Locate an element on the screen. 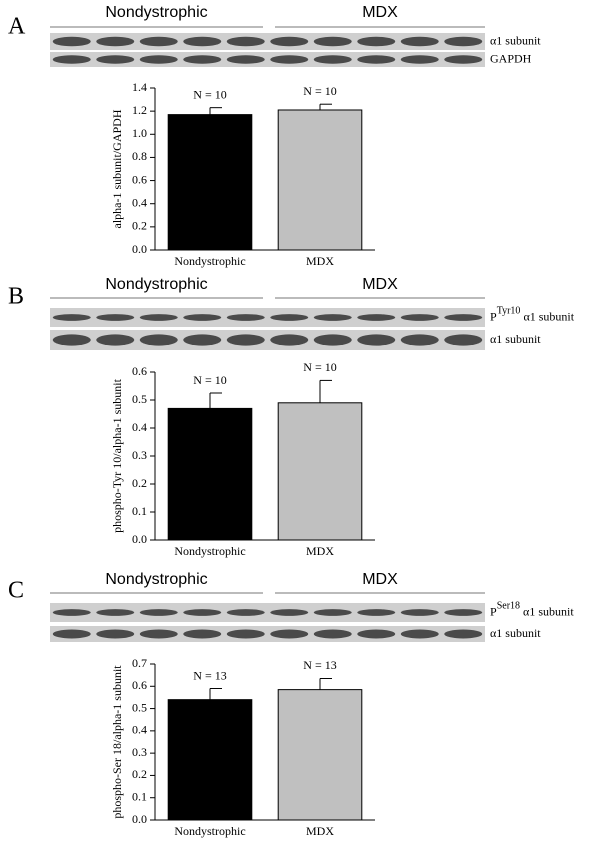 This screenshot has width=601, height=849. blot-label: PTyr10 α1 subunit is located at coordinates (532, 314).